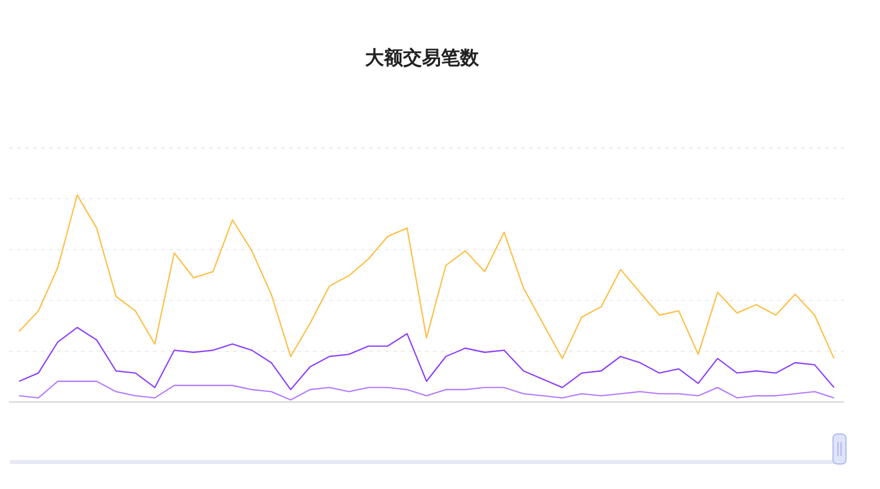 The height and width of the screenshot is (489, 880). What do you see at coordinates (422, 58) in the screenshot?
I see `chart-title: 大额交易笔数` at bounding box center [422, 58].